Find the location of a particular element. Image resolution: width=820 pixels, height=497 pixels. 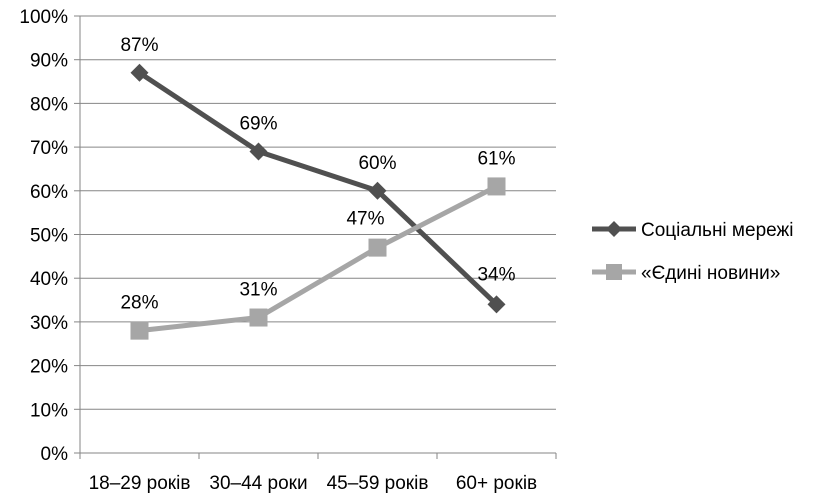

y-tick-label: 50% is located at coordinates (49, 236).